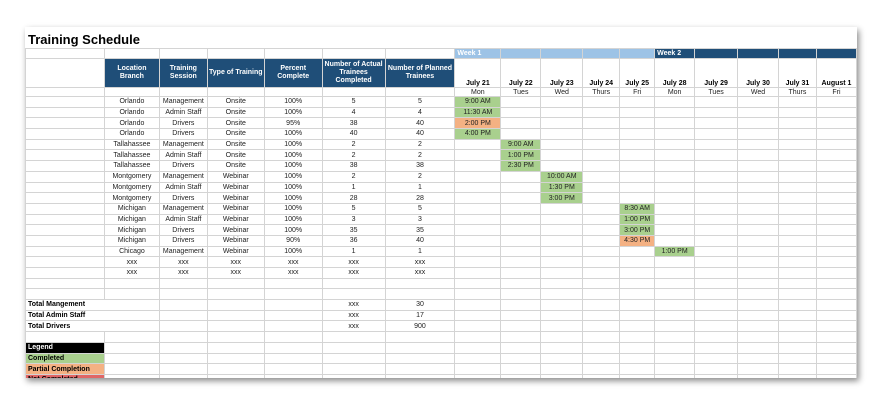 The height and width of the screenshot is (405, 884). What do you see at coordinates (293, 112) in the screenshot?
I see `percent-cell: 100%` at bounding box center [293, 112].